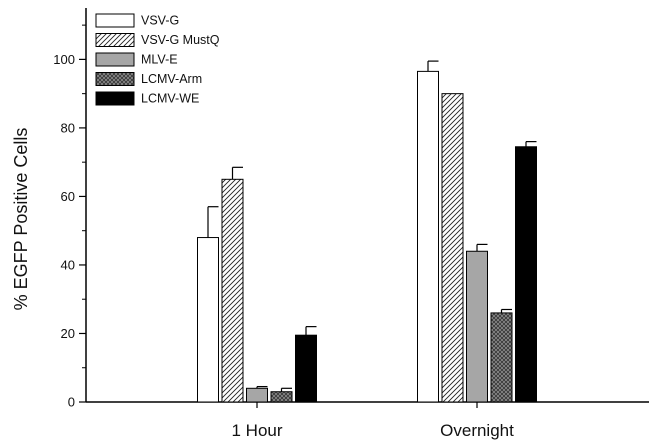  Describe the element at coordinates (64, 59) in the screenshot. I see `y-tick-label: 100` at that location.